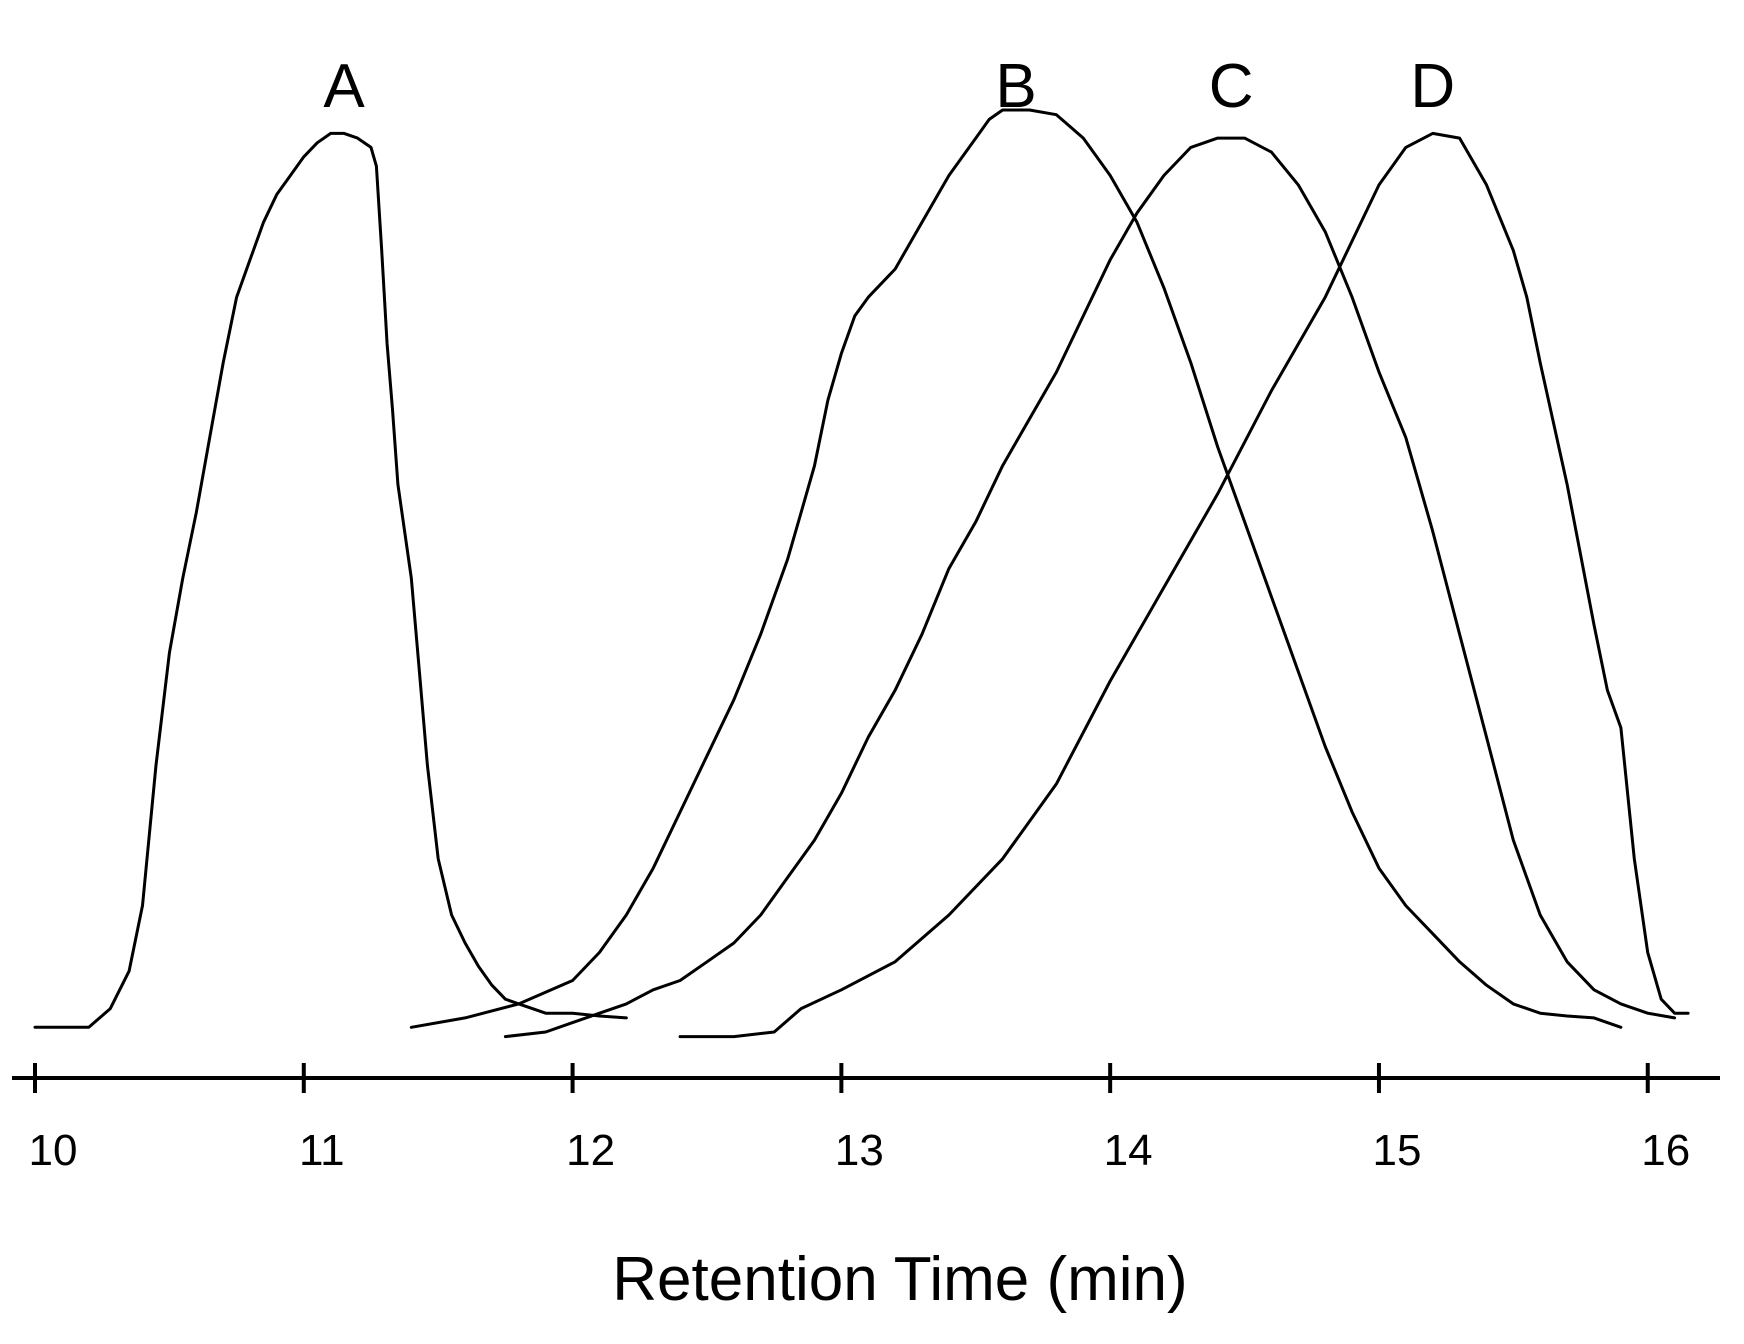 Image resolution: width=1744 pixels, height=1344 pixels. I want to click on x-tick-label-15: 15, so click(1396, 1150).